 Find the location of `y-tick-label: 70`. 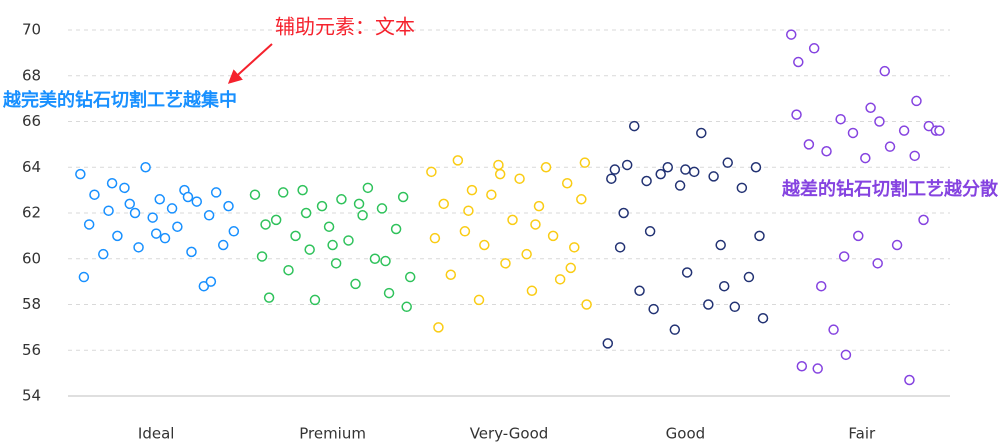

y-tick-label: 70 is located at coordinates (31, 30).